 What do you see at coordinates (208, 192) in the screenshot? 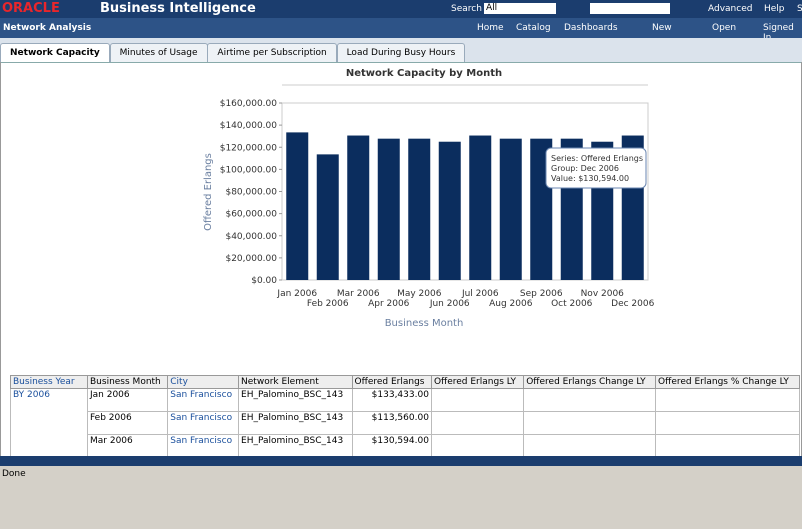
I see `y-axis-title: Offered Erlangs` at bounding box center [208, 192].